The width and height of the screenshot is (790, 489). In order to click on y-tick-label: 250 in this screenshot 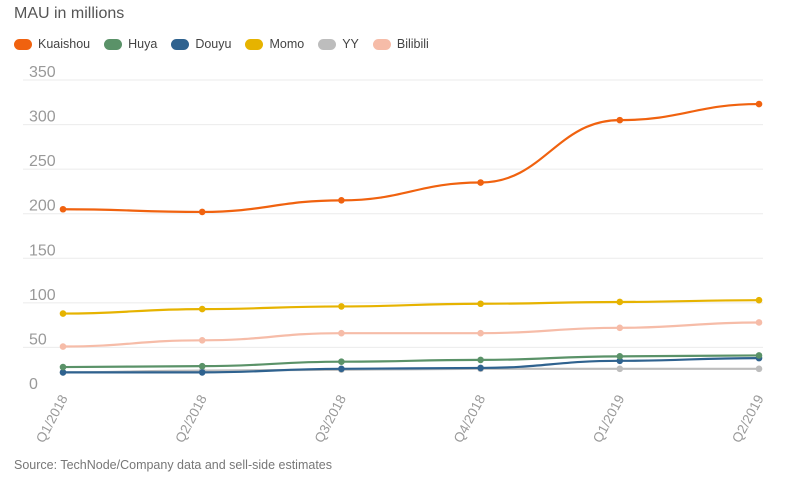, I will do `click(42, 161)`.